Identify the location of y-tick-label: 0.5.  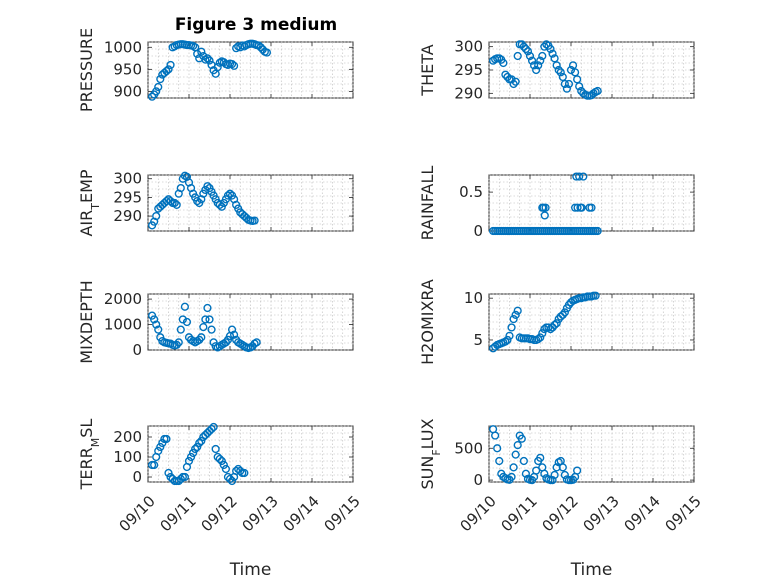
(471, 192).